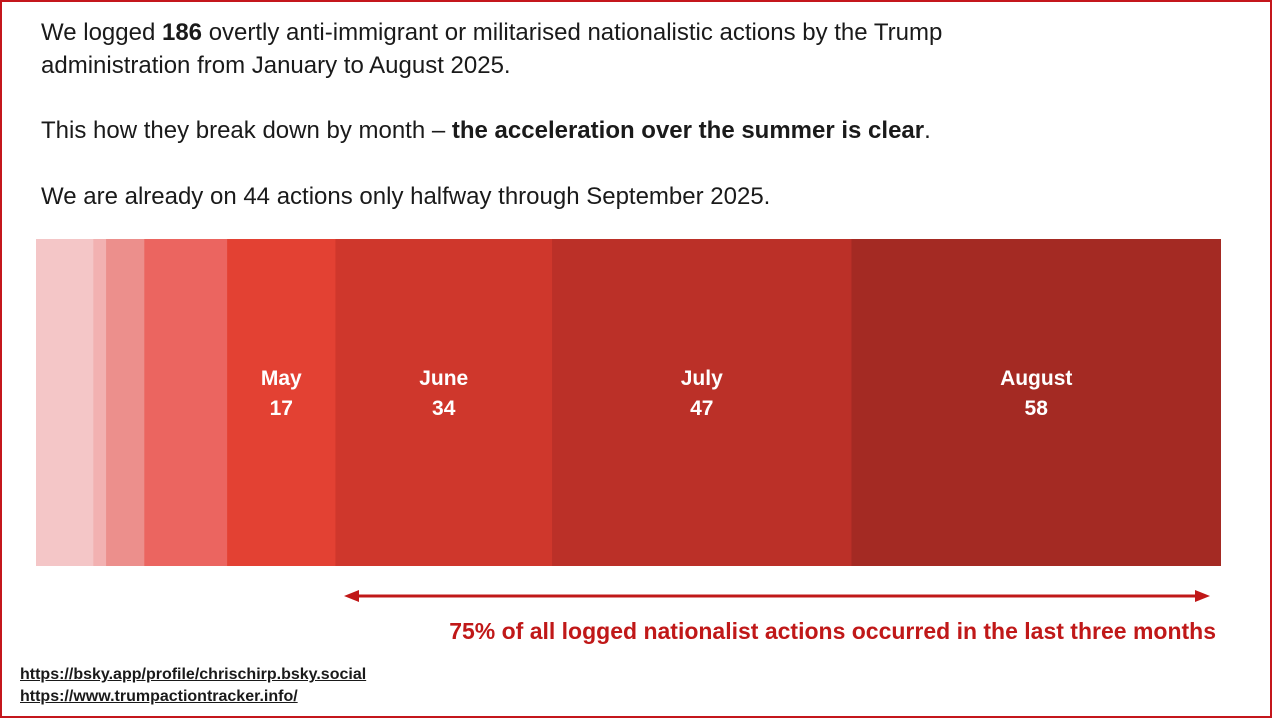 This screenshot has width=1272, height=718. What do you see at coordinates (1037, 408) in the screenshot?
I see `segment-value-label: 58` at bounding box center [1037, 408].